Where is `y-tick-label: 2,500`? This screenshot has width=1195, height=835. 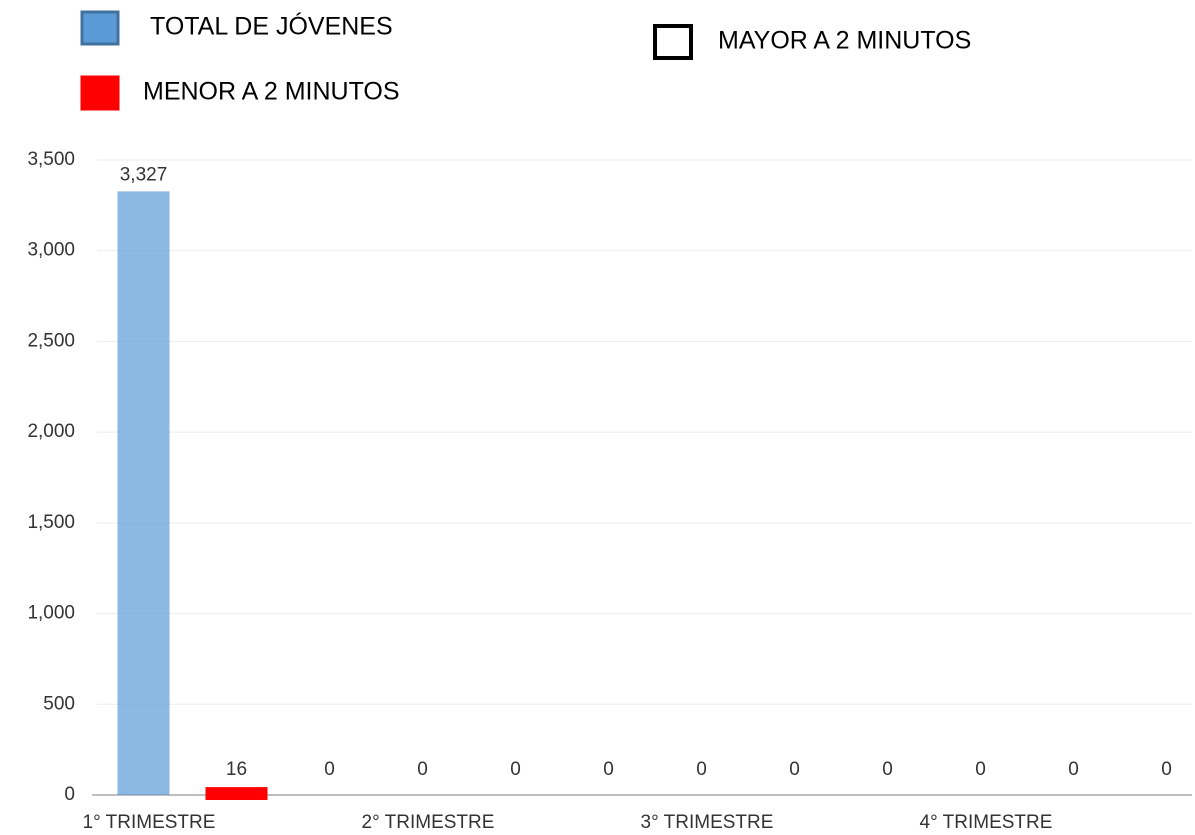
y-tick-label: 2,500 is located at coordinates (51, 340).